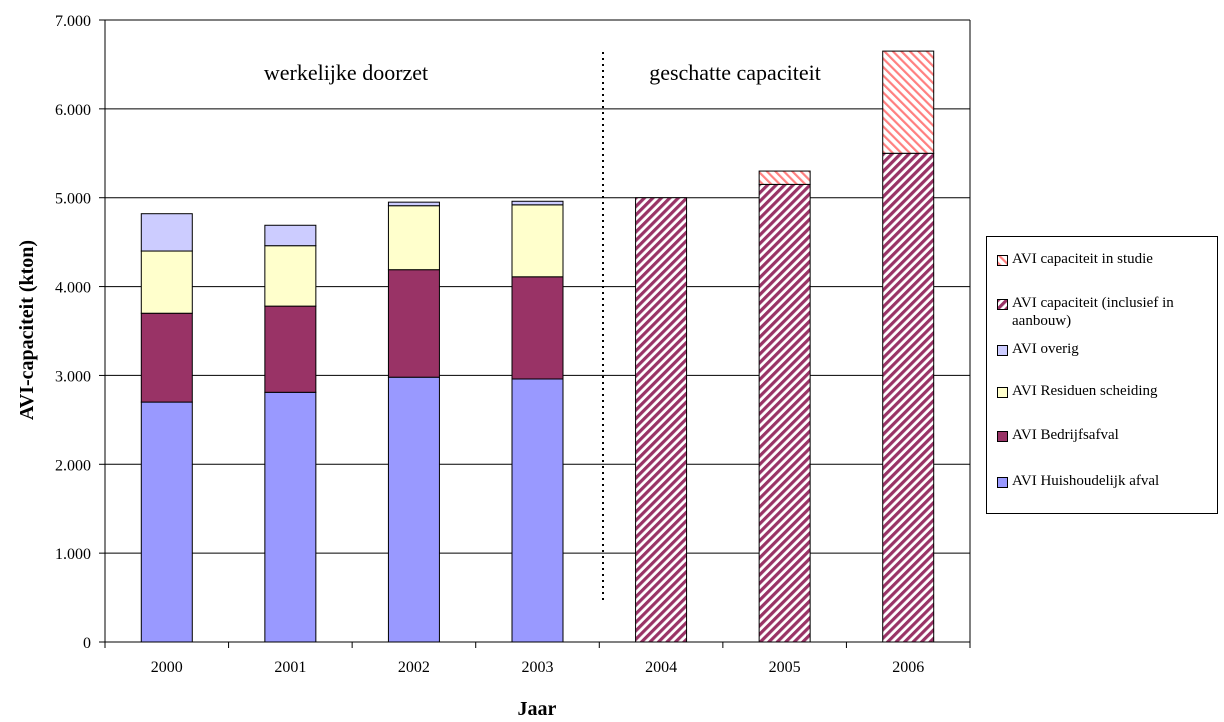  What do you see at coordinates (1002, 481) in the screenshot?
I see `legend-swatch-huishoudelijk` at bounding box center [1002, 481].